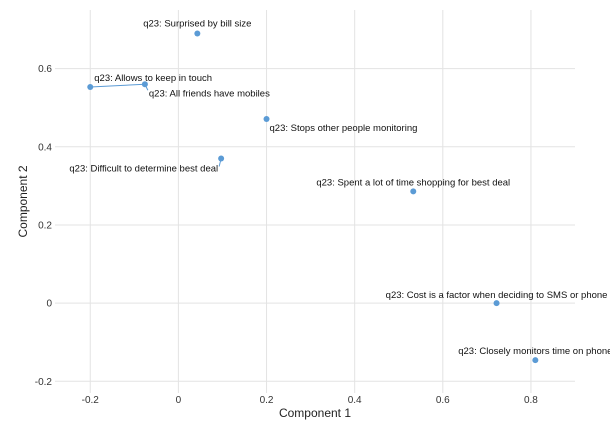 The width and height of the screenshot is (610, 421). Describe the element at coordinates (197, 23) in the screenshot. I see `point-label: q23: Surprised by bill size` at that location.